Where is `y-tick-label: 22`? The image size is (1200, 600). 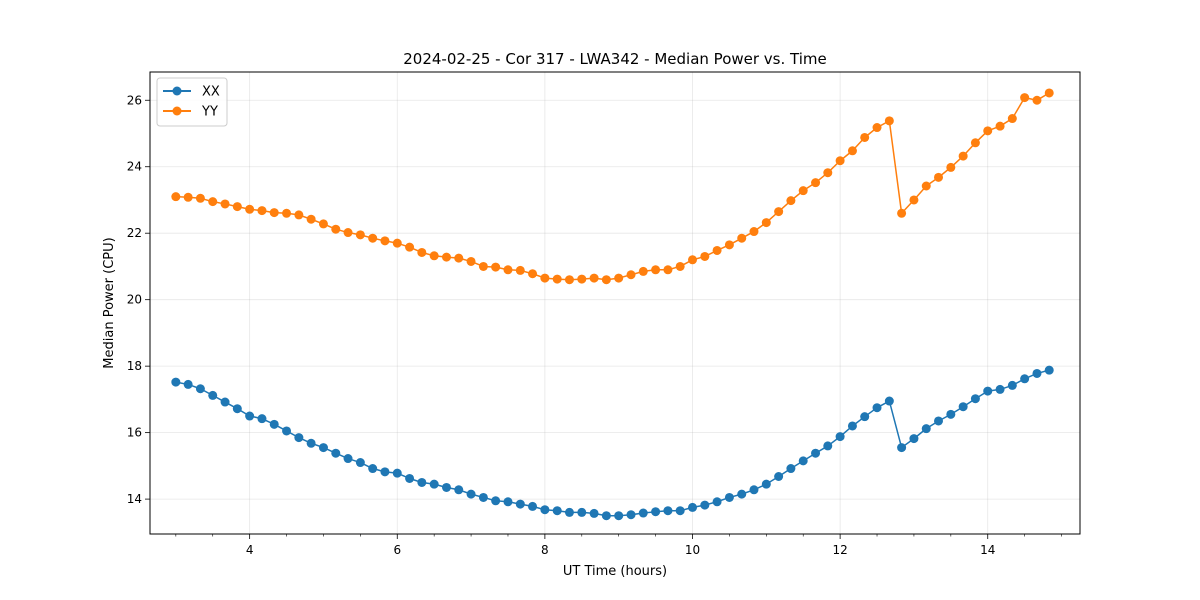
y-tick-label: 22 is located at coordinates (134, 233).